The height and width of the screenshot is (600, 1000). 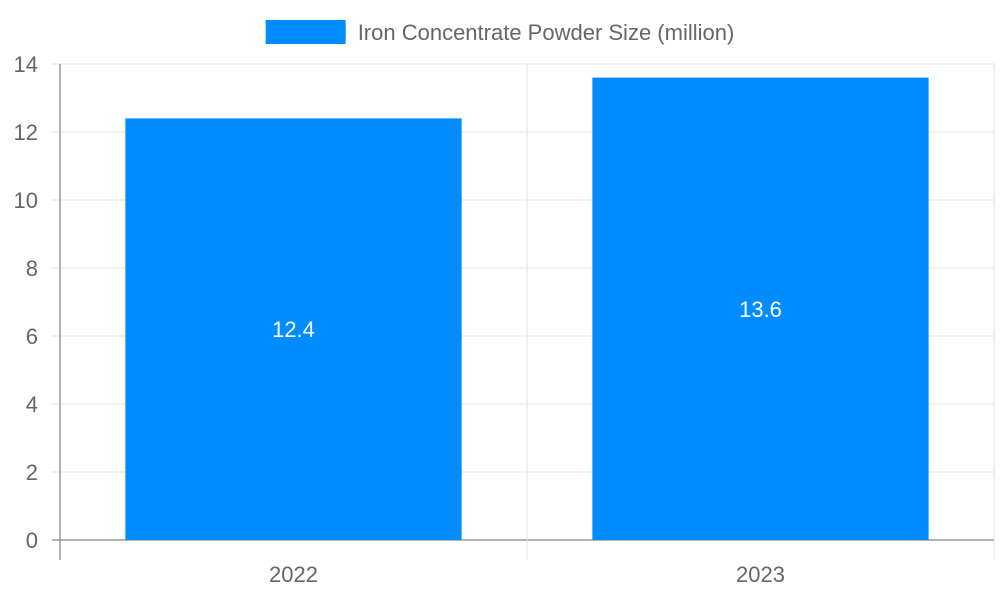 I want to click on y-tick-label: 10, so click(x=26, y=200).